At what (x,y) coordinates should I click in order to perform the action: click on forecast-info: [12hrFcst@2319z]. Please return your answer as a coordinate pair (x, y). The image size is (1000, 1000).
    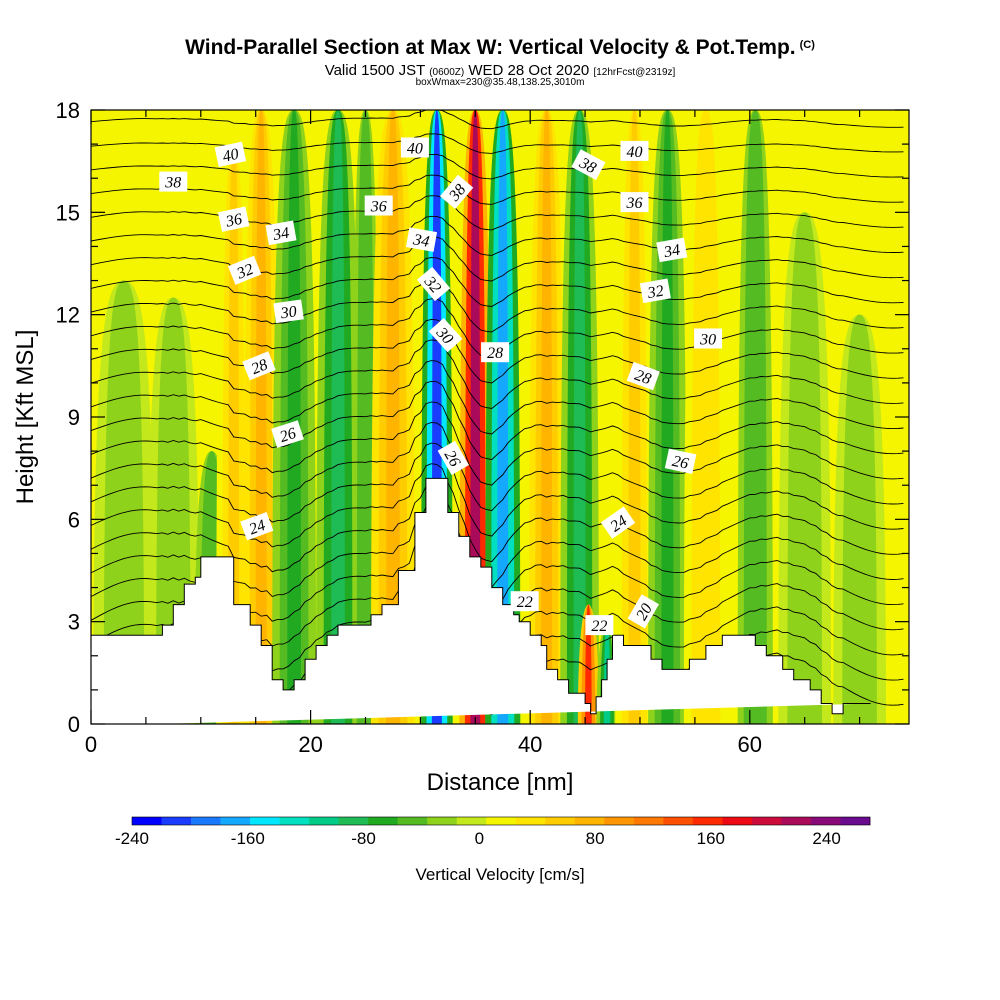
    Looking at the image, I should click on (634, 72).